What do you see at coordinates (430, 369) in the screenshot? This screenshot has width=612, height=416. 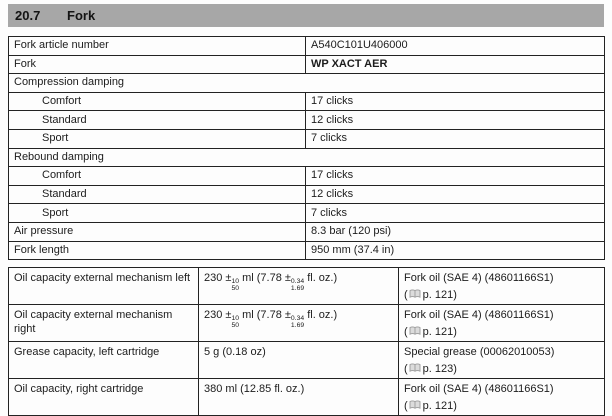 I see `page-reference: (p. 123)` at bounding box center [430, 369].